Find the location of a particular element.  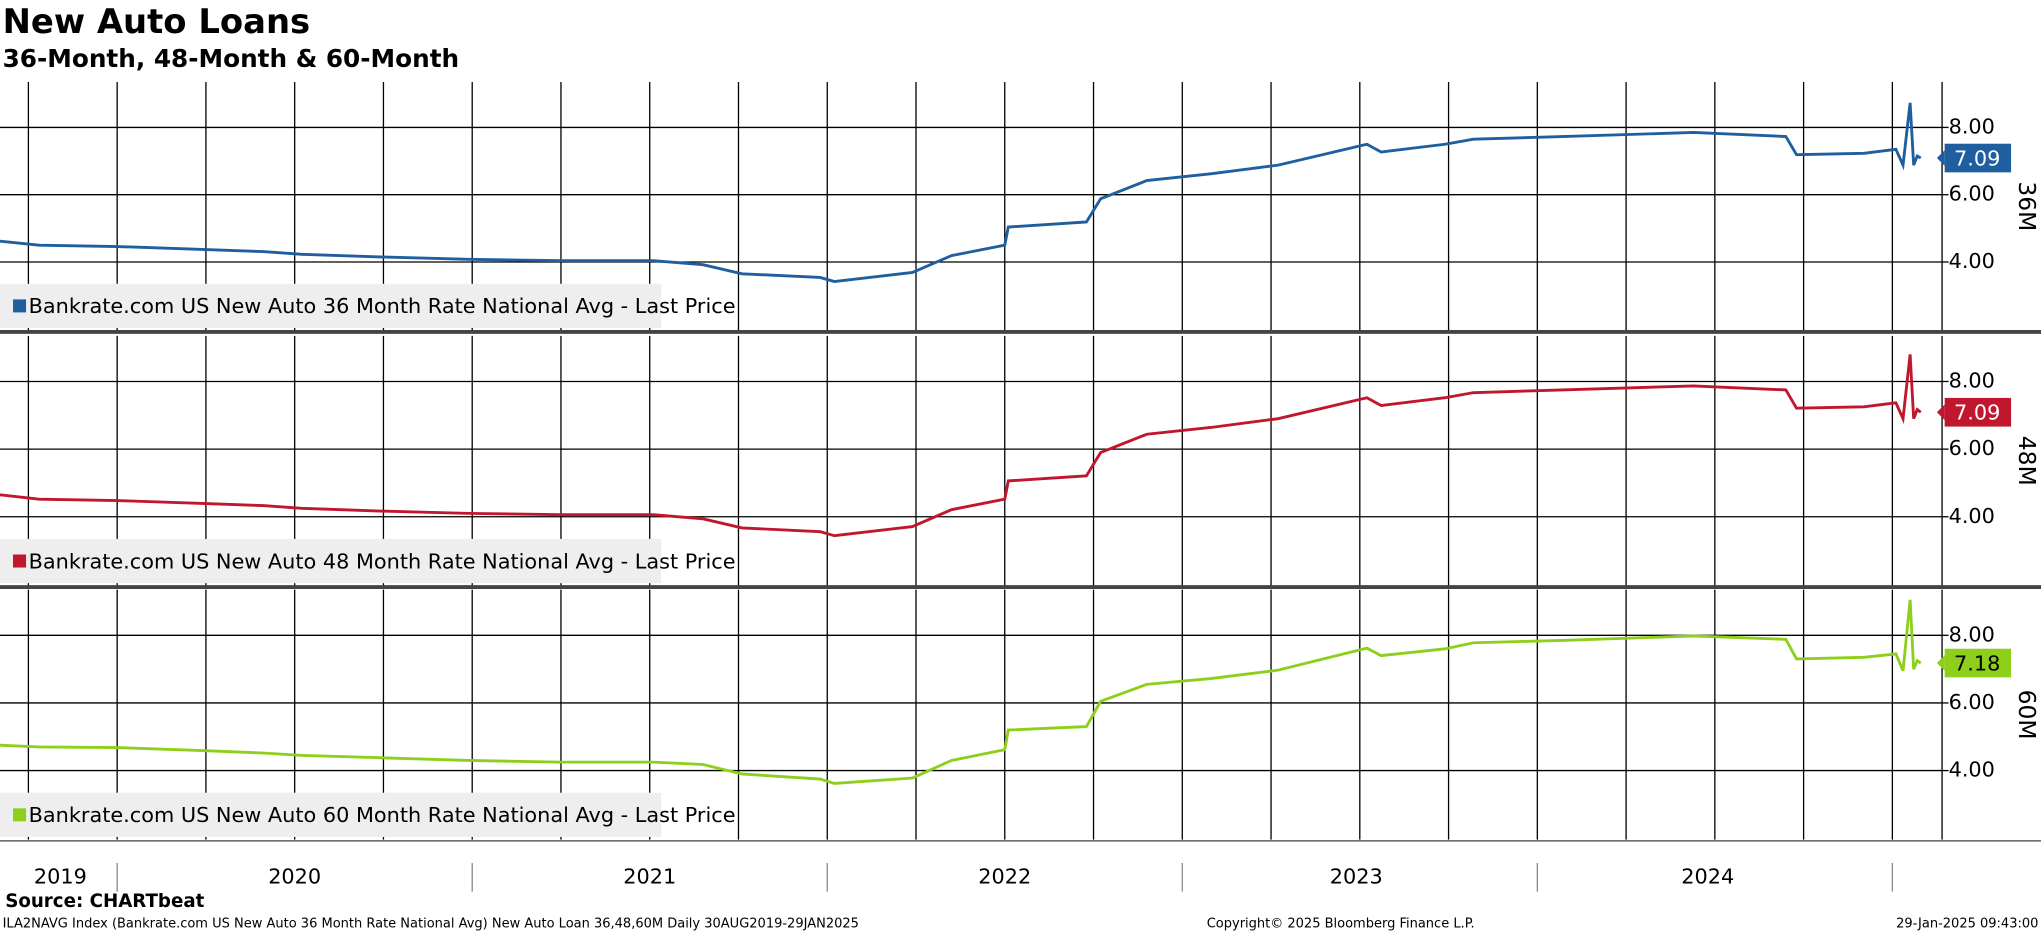

y-axis-label: 60M is located at coordinates (2027, 715).